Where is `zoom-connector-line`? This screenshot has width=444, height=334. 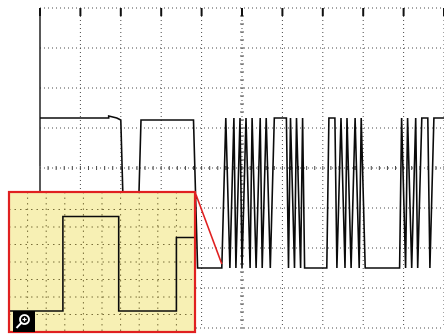 zoom-connector-line is located at coordinates (208, 228).